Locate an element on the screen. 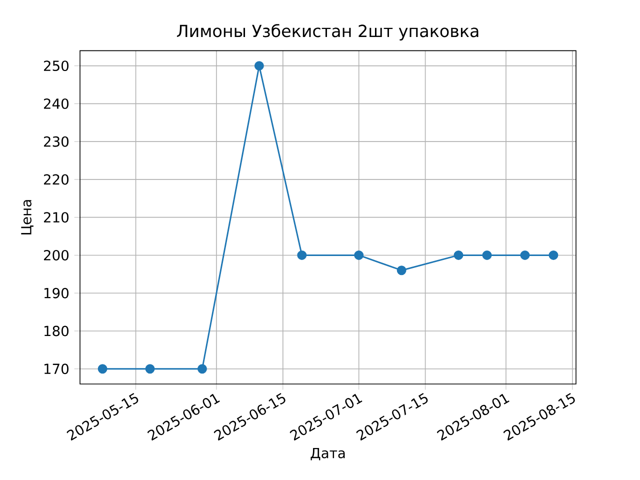 This screenshot has width=640, height=480. y-tick-label: 190 is located at coordinates (56, 293).